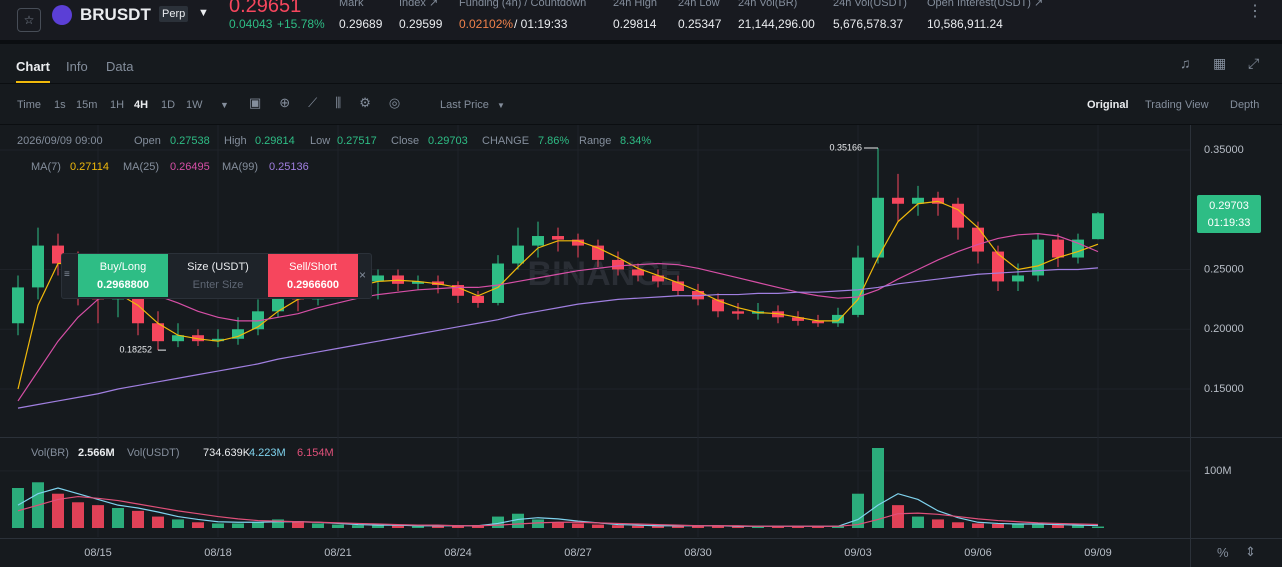 The width and height of the screenshot is (1282, 567). What do you see at coordinates (313, 285) in the screenshot?
I see `sell-price: 0.2966600` at bounding box center [313, 285].